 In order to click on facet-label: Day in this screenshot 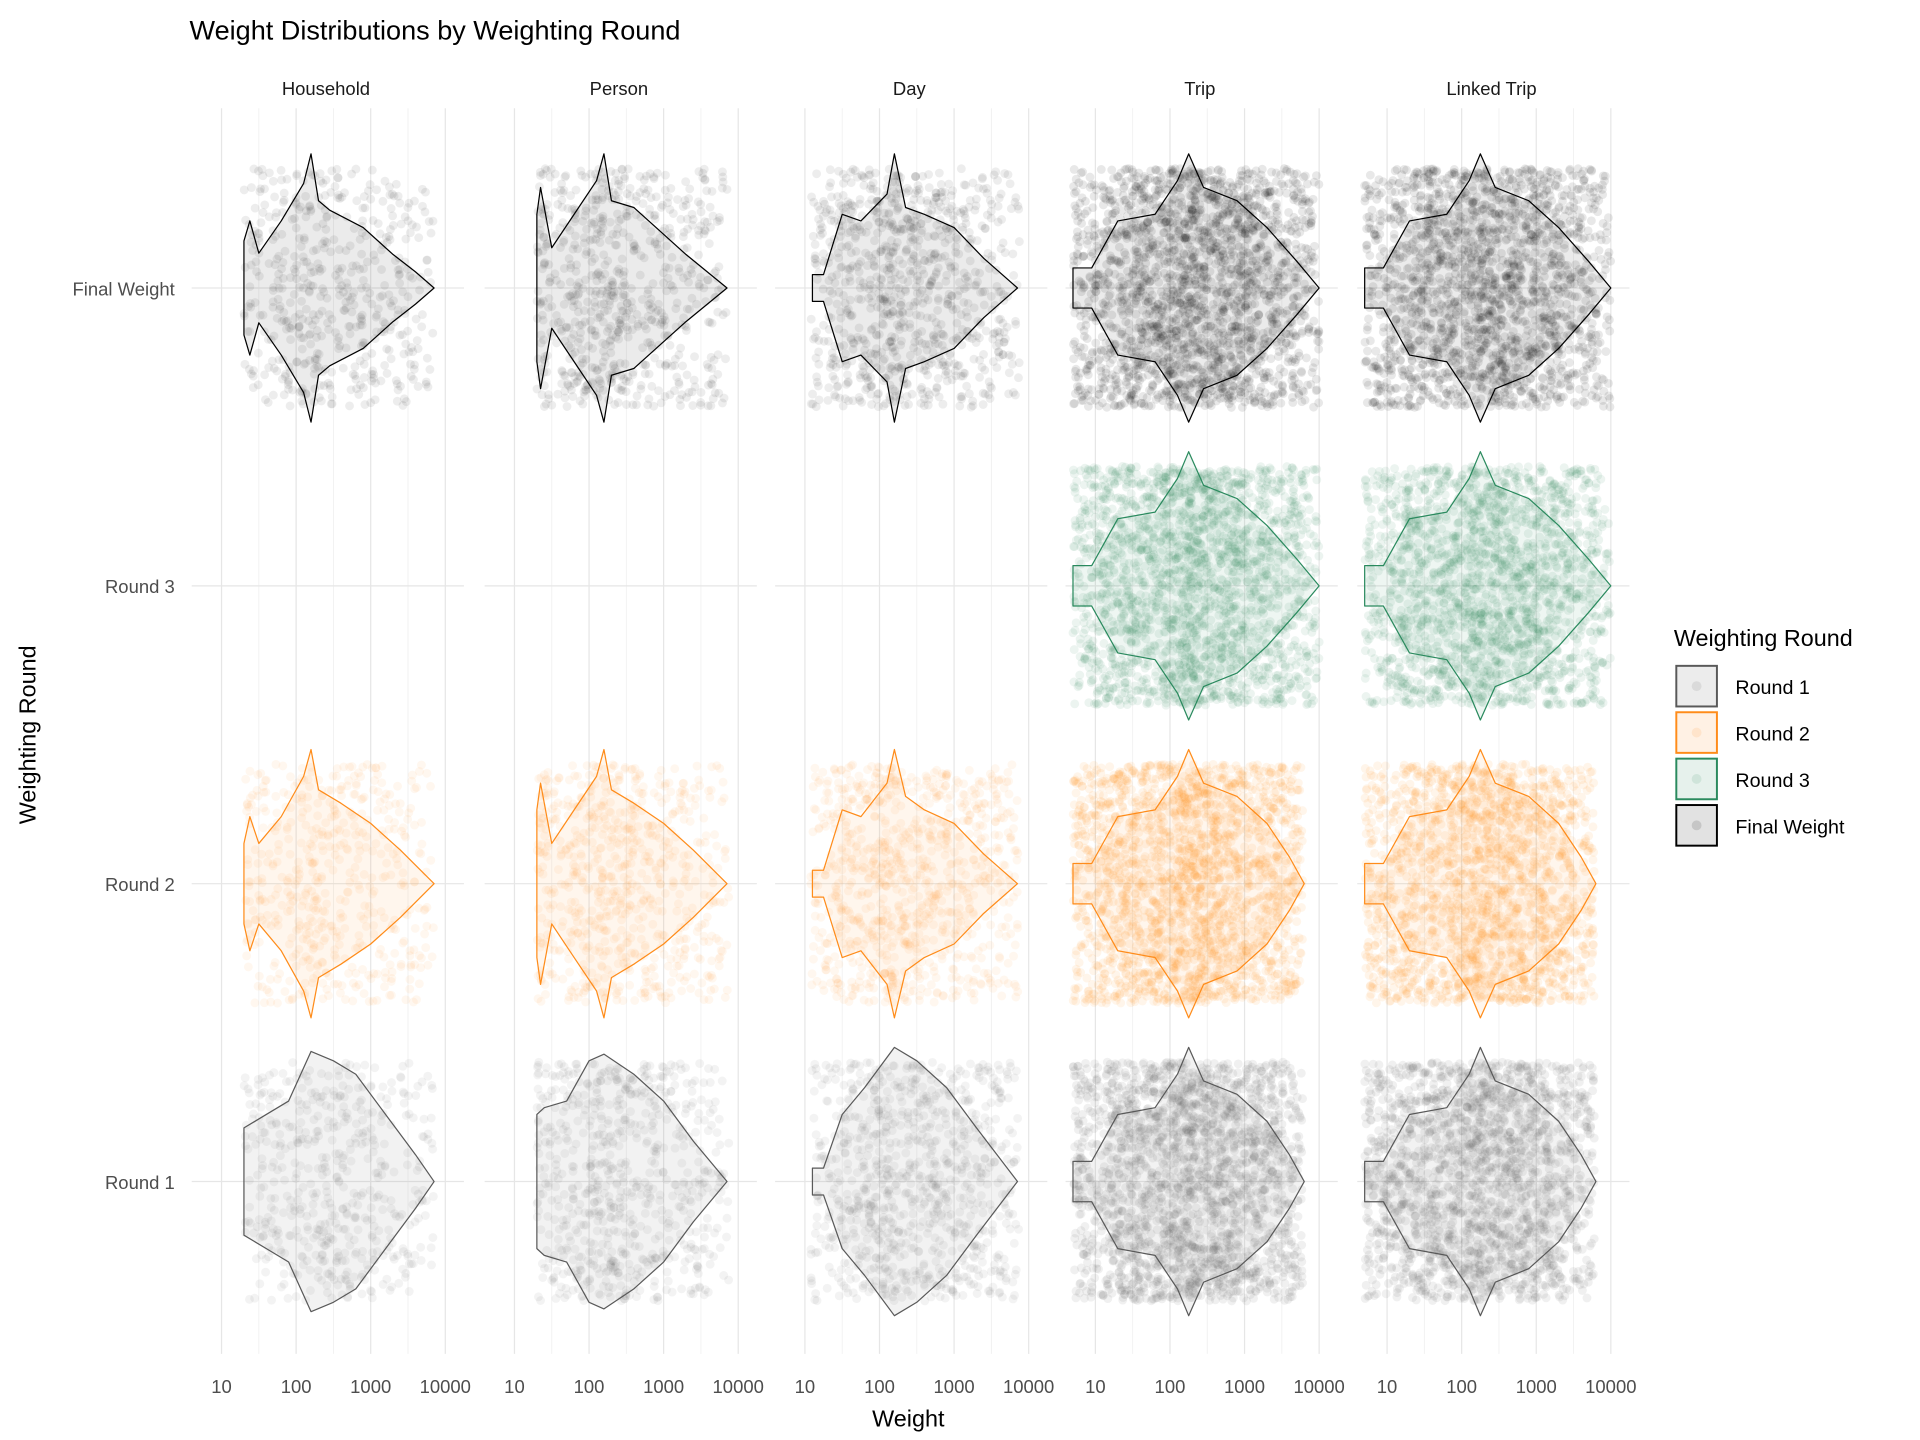, I will do `click(910, 88)`.